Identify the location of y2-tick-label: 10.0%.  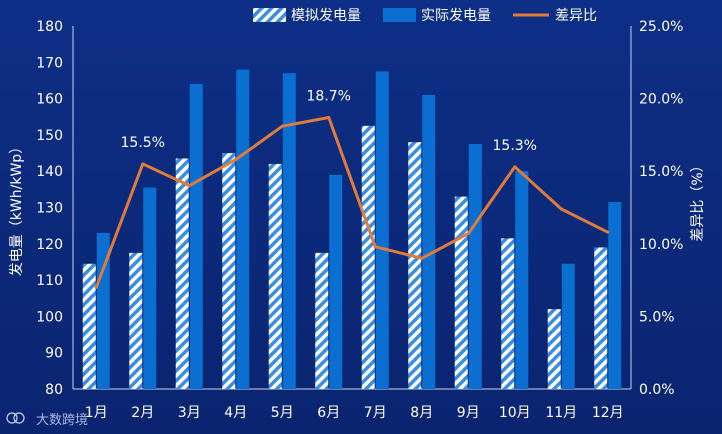
(661, 245).